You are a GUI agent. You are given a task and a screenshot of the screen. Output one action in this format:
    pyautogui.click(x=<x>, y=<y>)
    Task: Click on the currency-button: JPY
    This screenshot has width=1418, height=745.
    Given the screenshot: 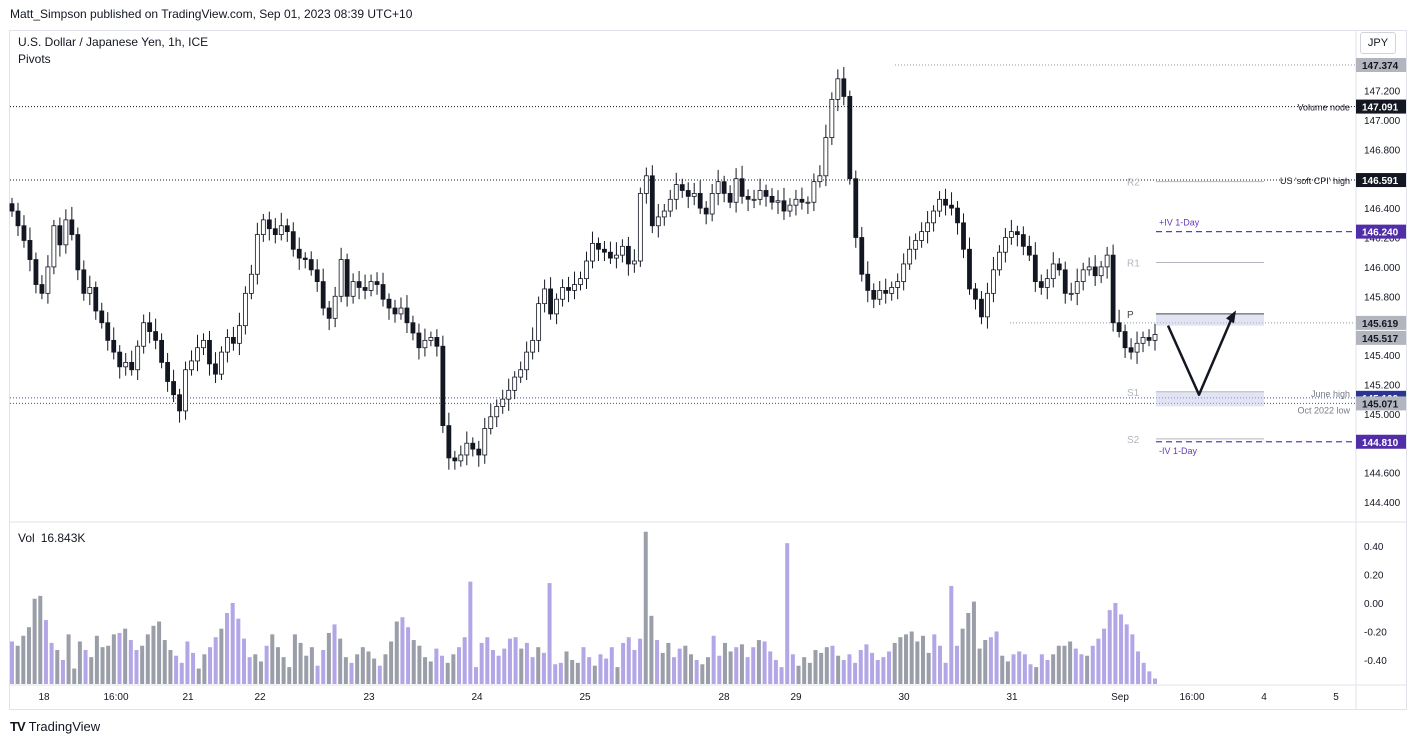 What is the action you would take?
    pyautogui.click(x=1378, y=43)
    